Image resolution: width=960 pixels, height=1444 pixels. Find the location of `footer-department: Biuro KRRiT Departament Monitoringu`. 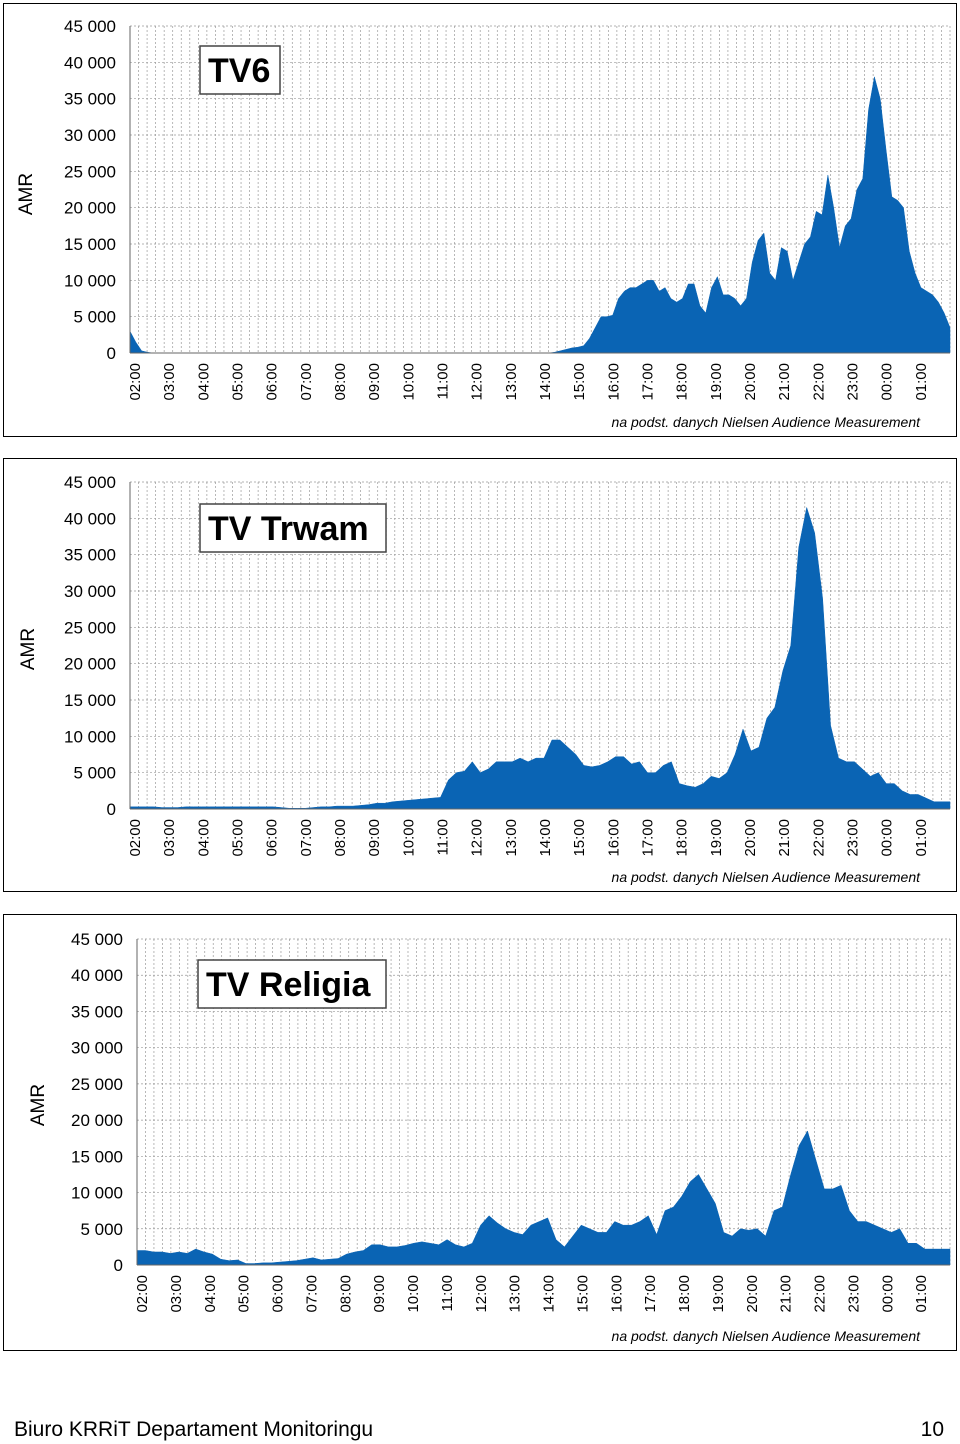

footer-department: Biuro KRRiT Departament Monitoringu is located at coordinates (194, 1429).